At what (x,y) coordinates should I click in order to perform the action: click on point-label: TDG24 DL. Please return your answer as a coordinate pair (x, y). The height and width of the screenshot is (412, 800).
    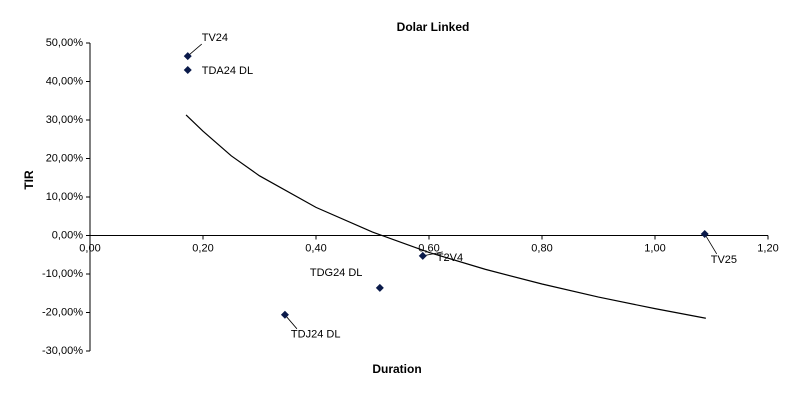
    Looking at the image, I should click on (336, 273).